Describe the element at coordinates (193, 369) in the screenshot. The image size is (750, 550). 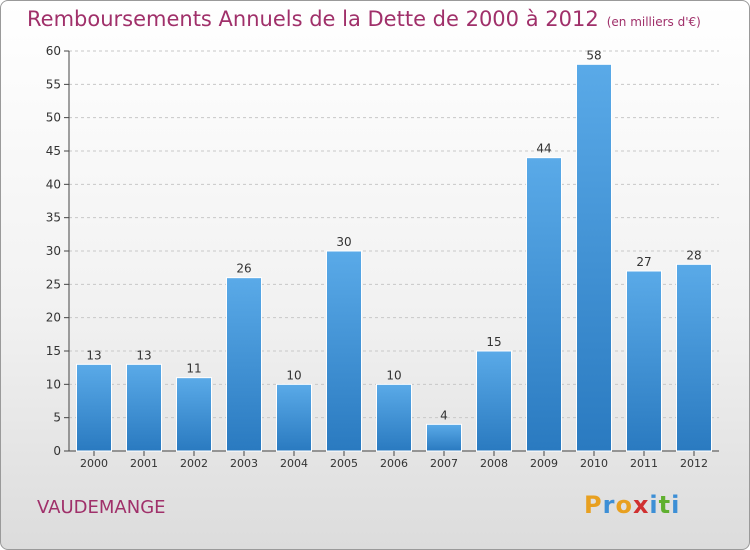
I see `data-label: 11` at that location.